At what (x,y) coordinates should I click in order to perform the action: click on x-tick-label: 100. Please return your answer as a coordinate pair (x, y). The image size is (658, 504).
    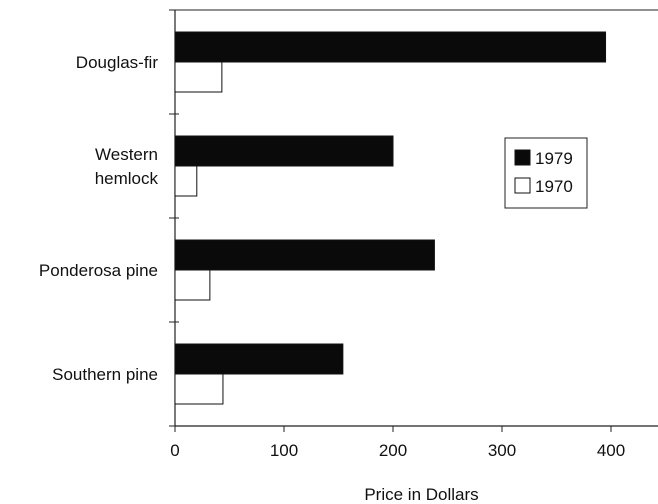
    Looking at the image, I should click on (284, 450).